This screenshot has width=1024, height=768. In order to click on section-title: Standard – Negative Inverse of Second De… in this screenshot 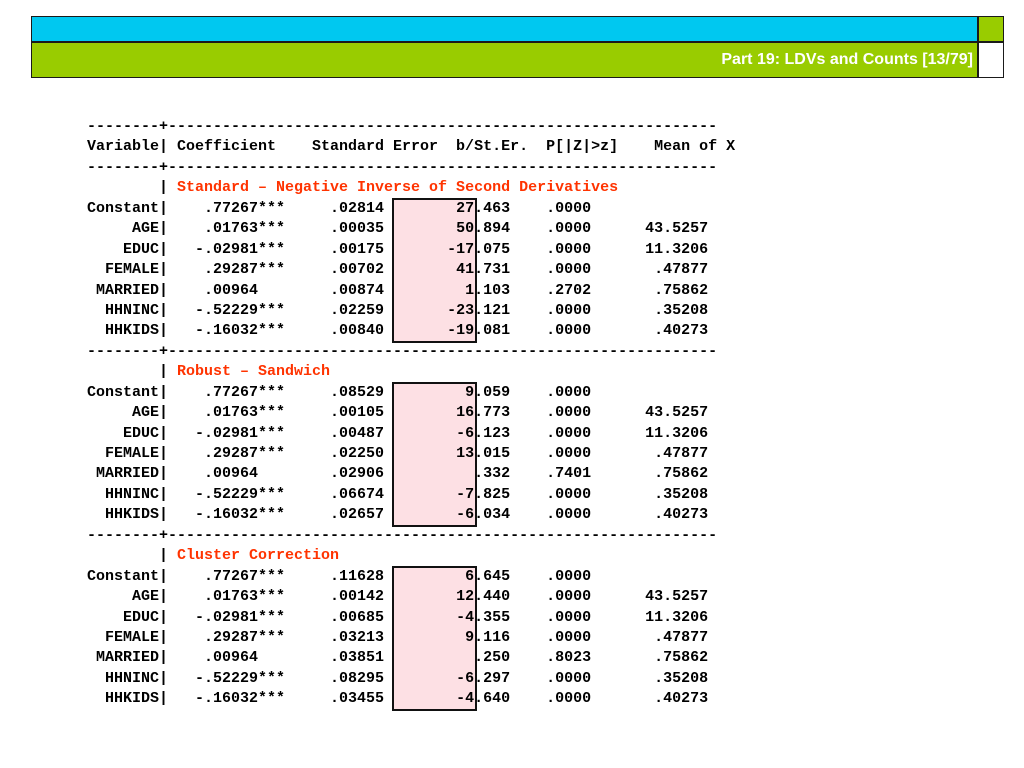, I will do `click(398, 188)`.